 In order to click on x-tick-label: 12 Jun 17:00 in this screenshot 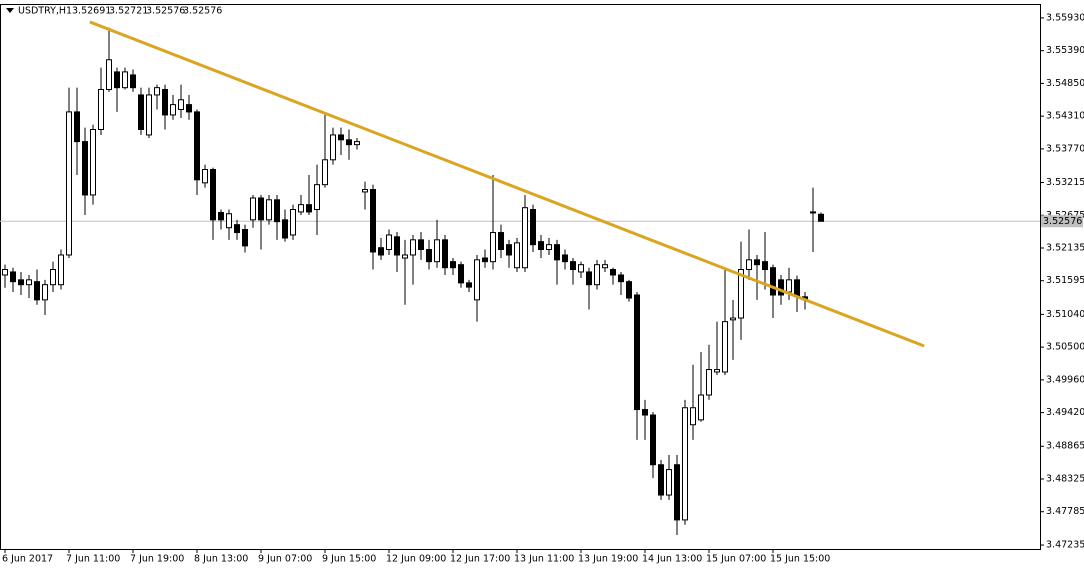, I will do `click(480, 559)`.